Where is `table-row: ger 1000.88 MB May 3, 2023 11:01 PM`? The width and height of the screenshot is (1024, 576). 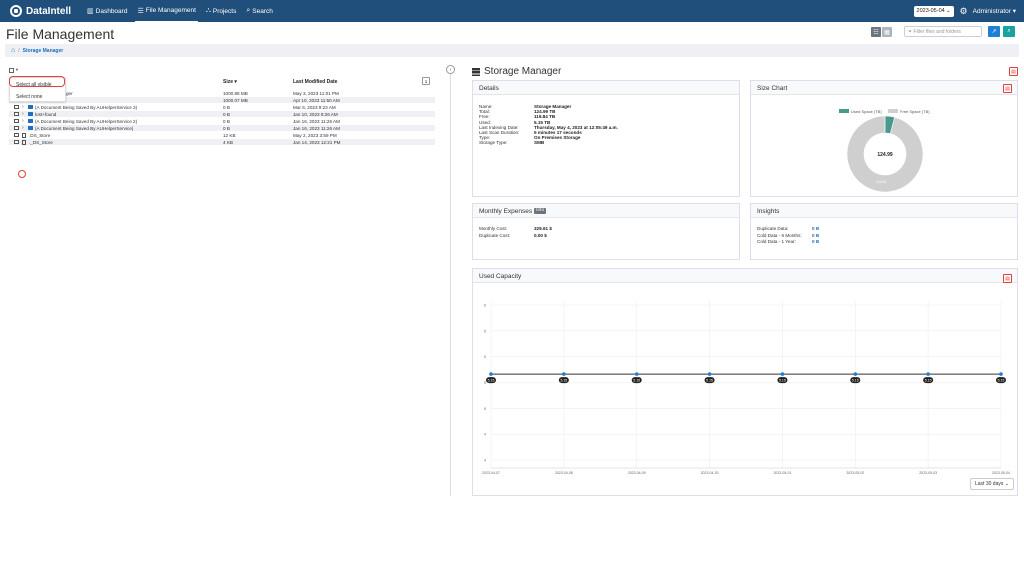
table-row: ger 1000.88 MB May 3, 2023 11:01 PM is located at coordinates (222, 93).